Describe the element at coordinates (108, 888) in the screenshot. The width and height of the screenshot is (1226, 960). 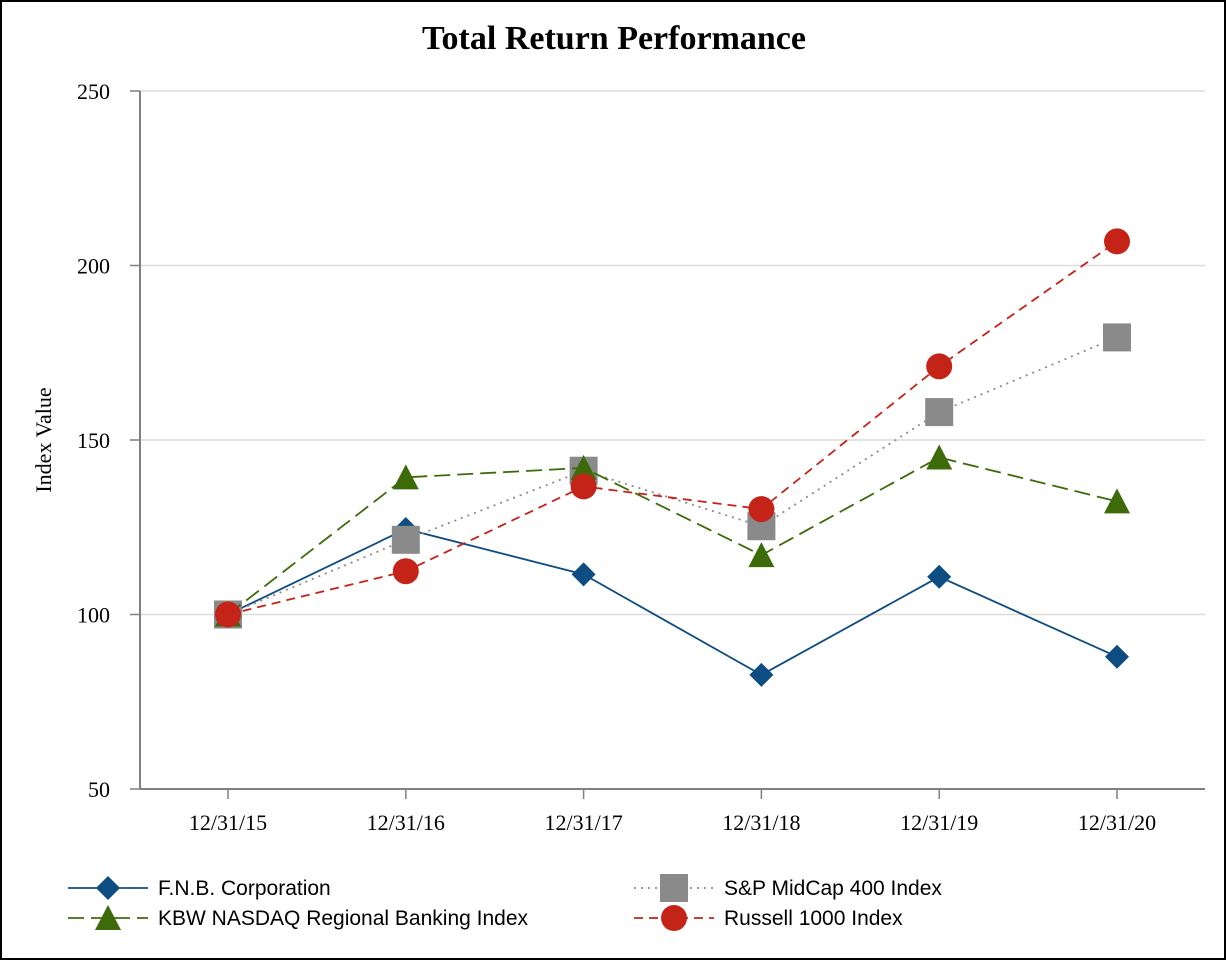
I see `legend-marker-diamond` at that location.